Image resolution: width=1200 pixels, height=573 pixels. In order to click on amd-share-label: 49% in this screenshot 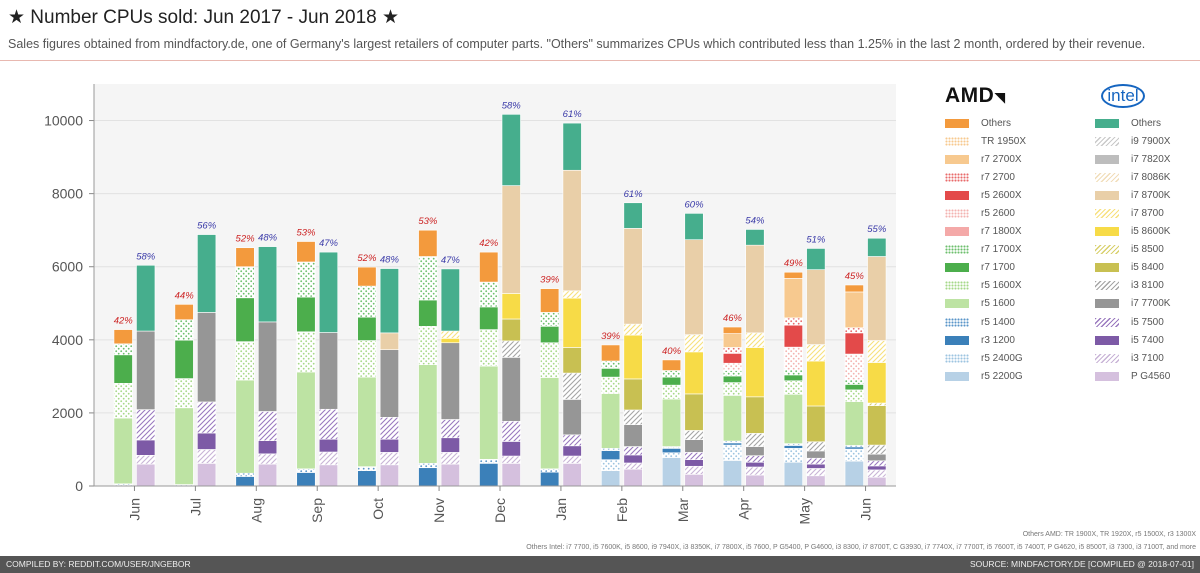, I will do `click(794, 263)`.